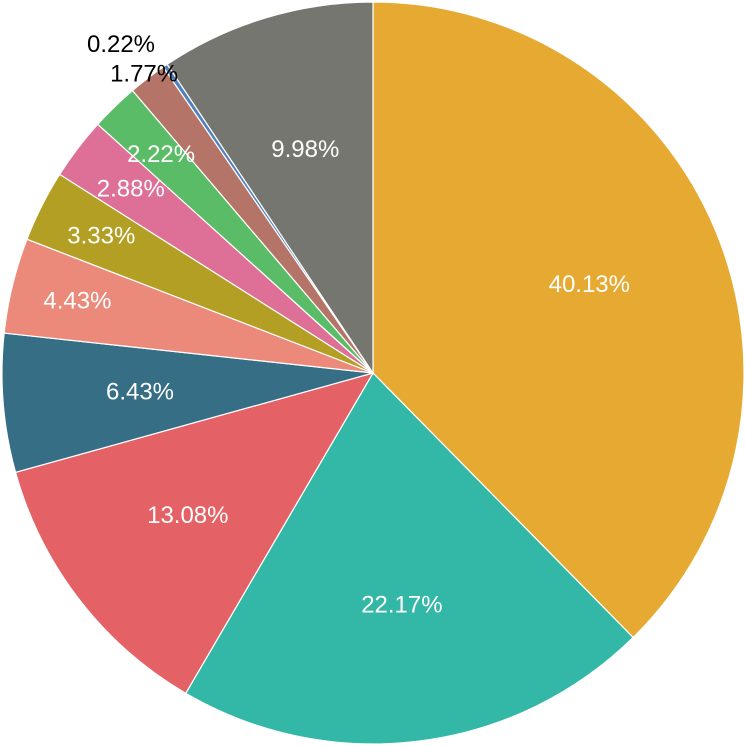 This screenshot has width=745, height=747. Describe the element at coordinates (77, 301) in the screenshot. I see `pie-label-4: 4.43%` at that location.